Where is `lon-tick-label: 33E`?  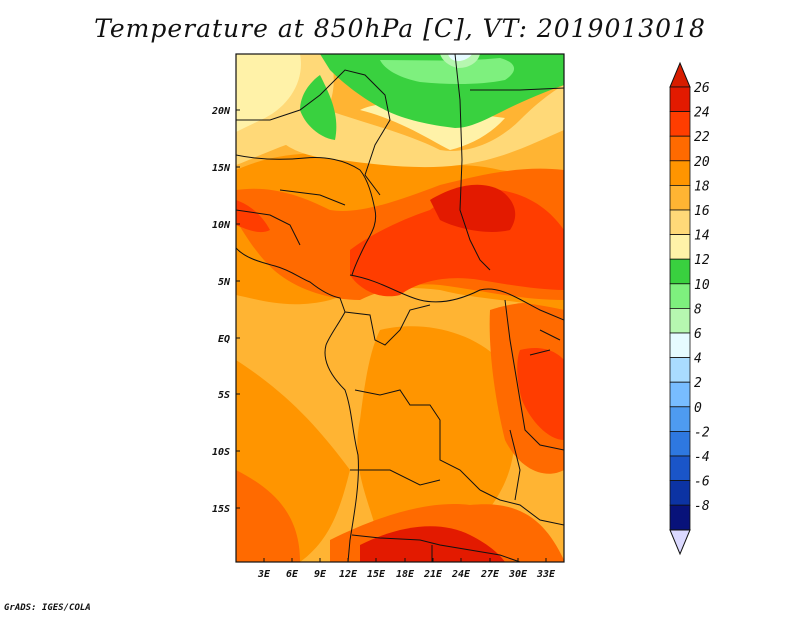 lon-tick-label: 33E is located at coordinates (546, 574).